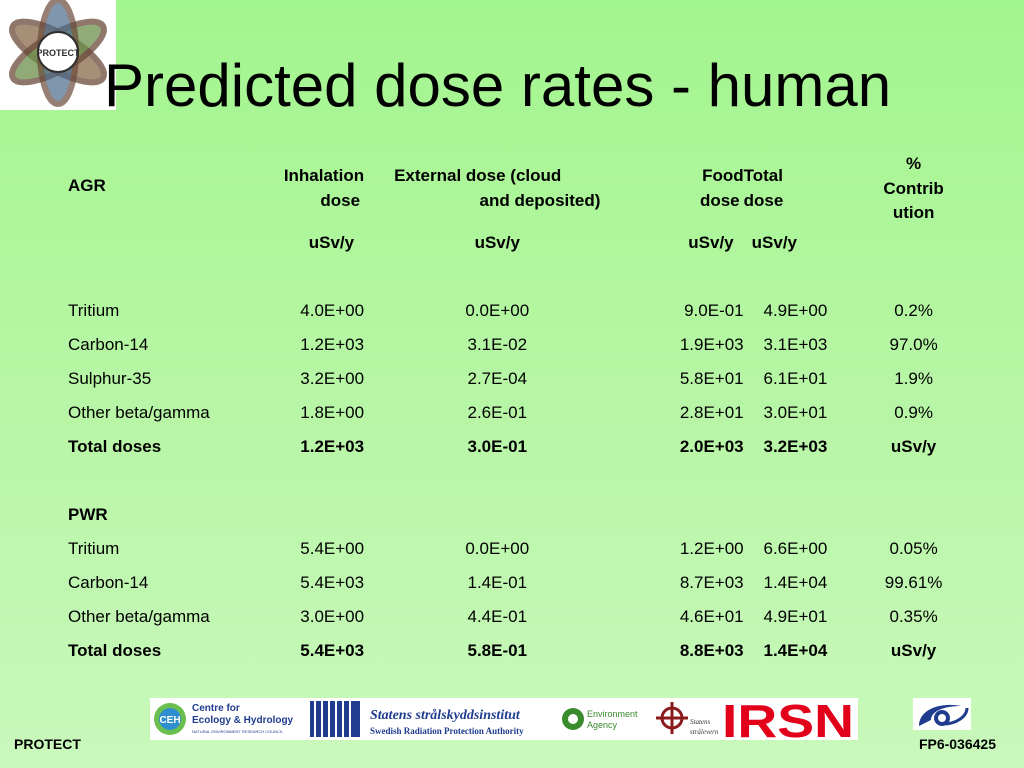  What do you see at coordinates (497, 548) in the screenshot?
I see `dose-value: 0.0E+00` at bounding box center [497, 548].